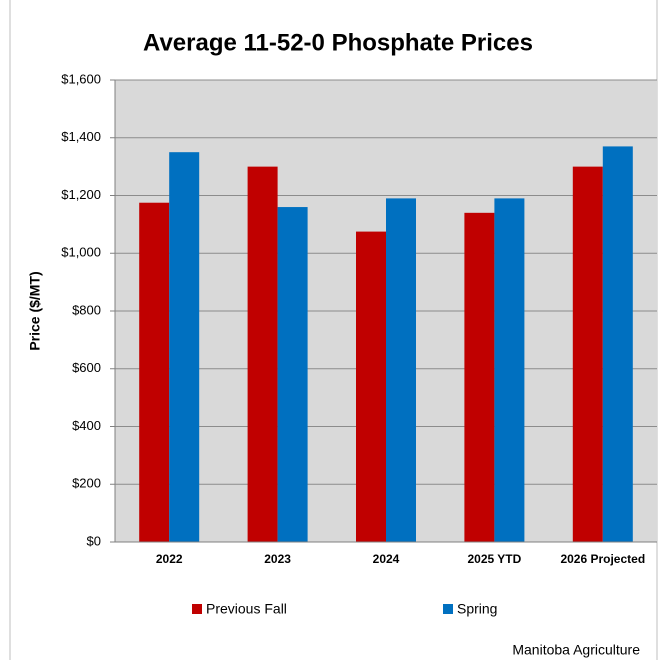  What do you see at coordinates (277, 559) in the screenshot?
I see `x-tick-label: 2023` at bounding box center [277, 559].